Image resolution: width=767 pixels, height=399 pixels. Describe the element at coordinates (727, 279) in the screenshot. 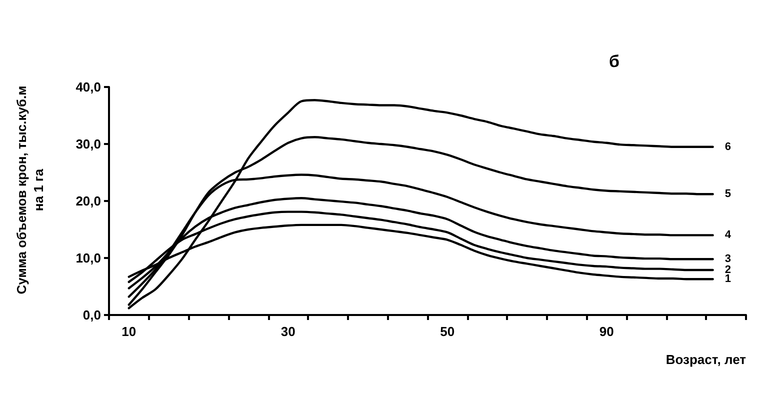

I see `series-label: 1` at that location.